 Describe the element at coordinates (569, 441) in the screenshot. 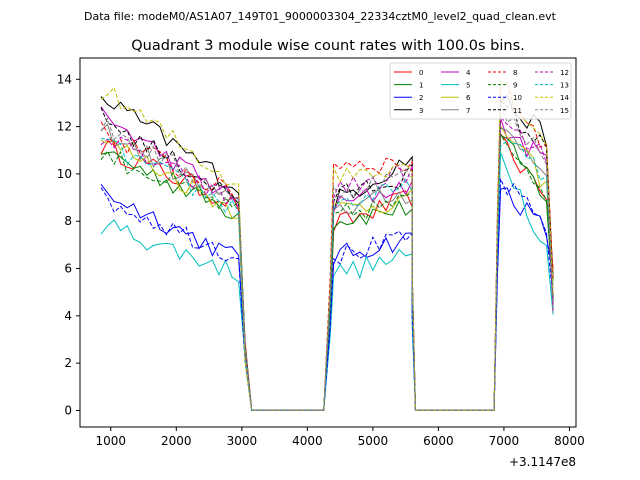

I see `x-tick-label: 8000` at that location.